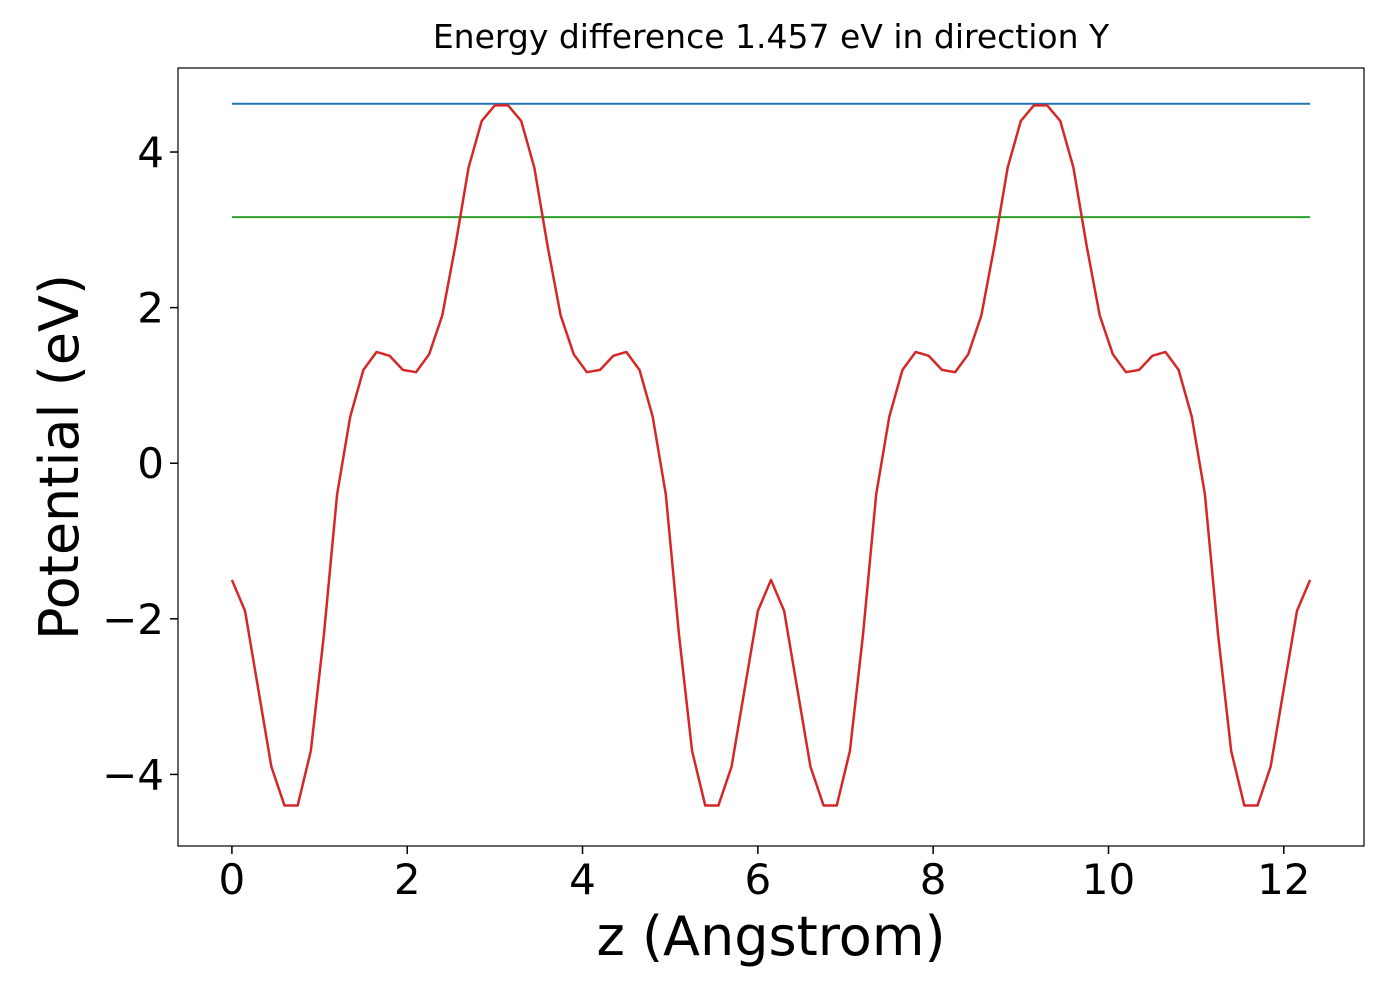 The width and height of the screenshot is (1400, 1000). What do you see at coordinates (582, 879) in the screenshot?
I see `x-tick-label: 4` at bounding box center [582, 879].